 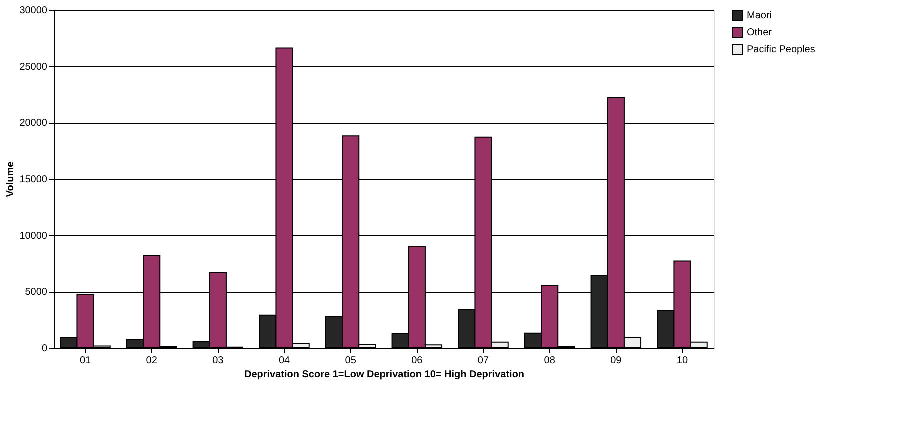 What do you see at coordinates (484, 361) in the screenshot?
I see `x-tick-label: 07` at bounding box center [484, 361].